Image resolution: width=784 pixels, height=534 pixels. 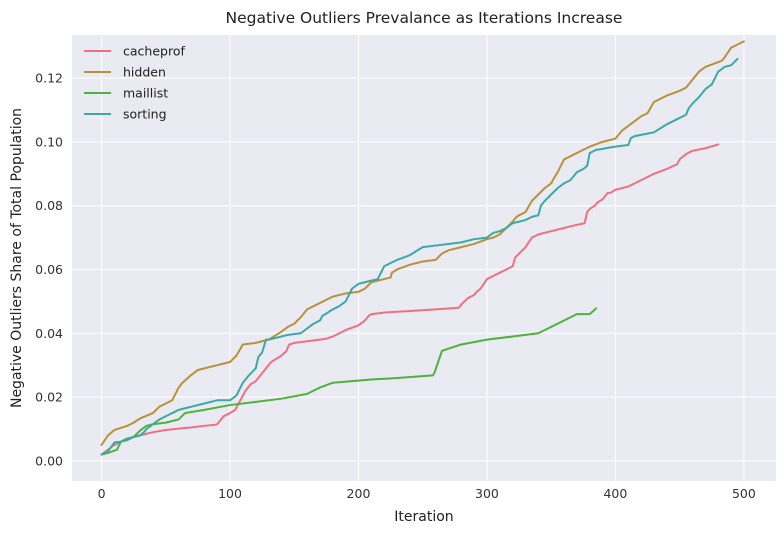 I want to click on y-tick-labels: 0.00 0.02 0.04 0.06 0.08 0.10 0.12, so click(x=49, y=270).